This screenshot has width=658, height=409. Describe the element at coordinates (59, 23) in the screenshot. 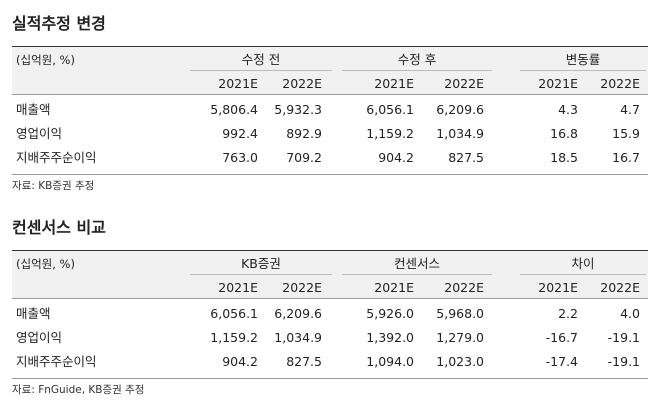

I see `section-title: 실적추정 변경` at that location.